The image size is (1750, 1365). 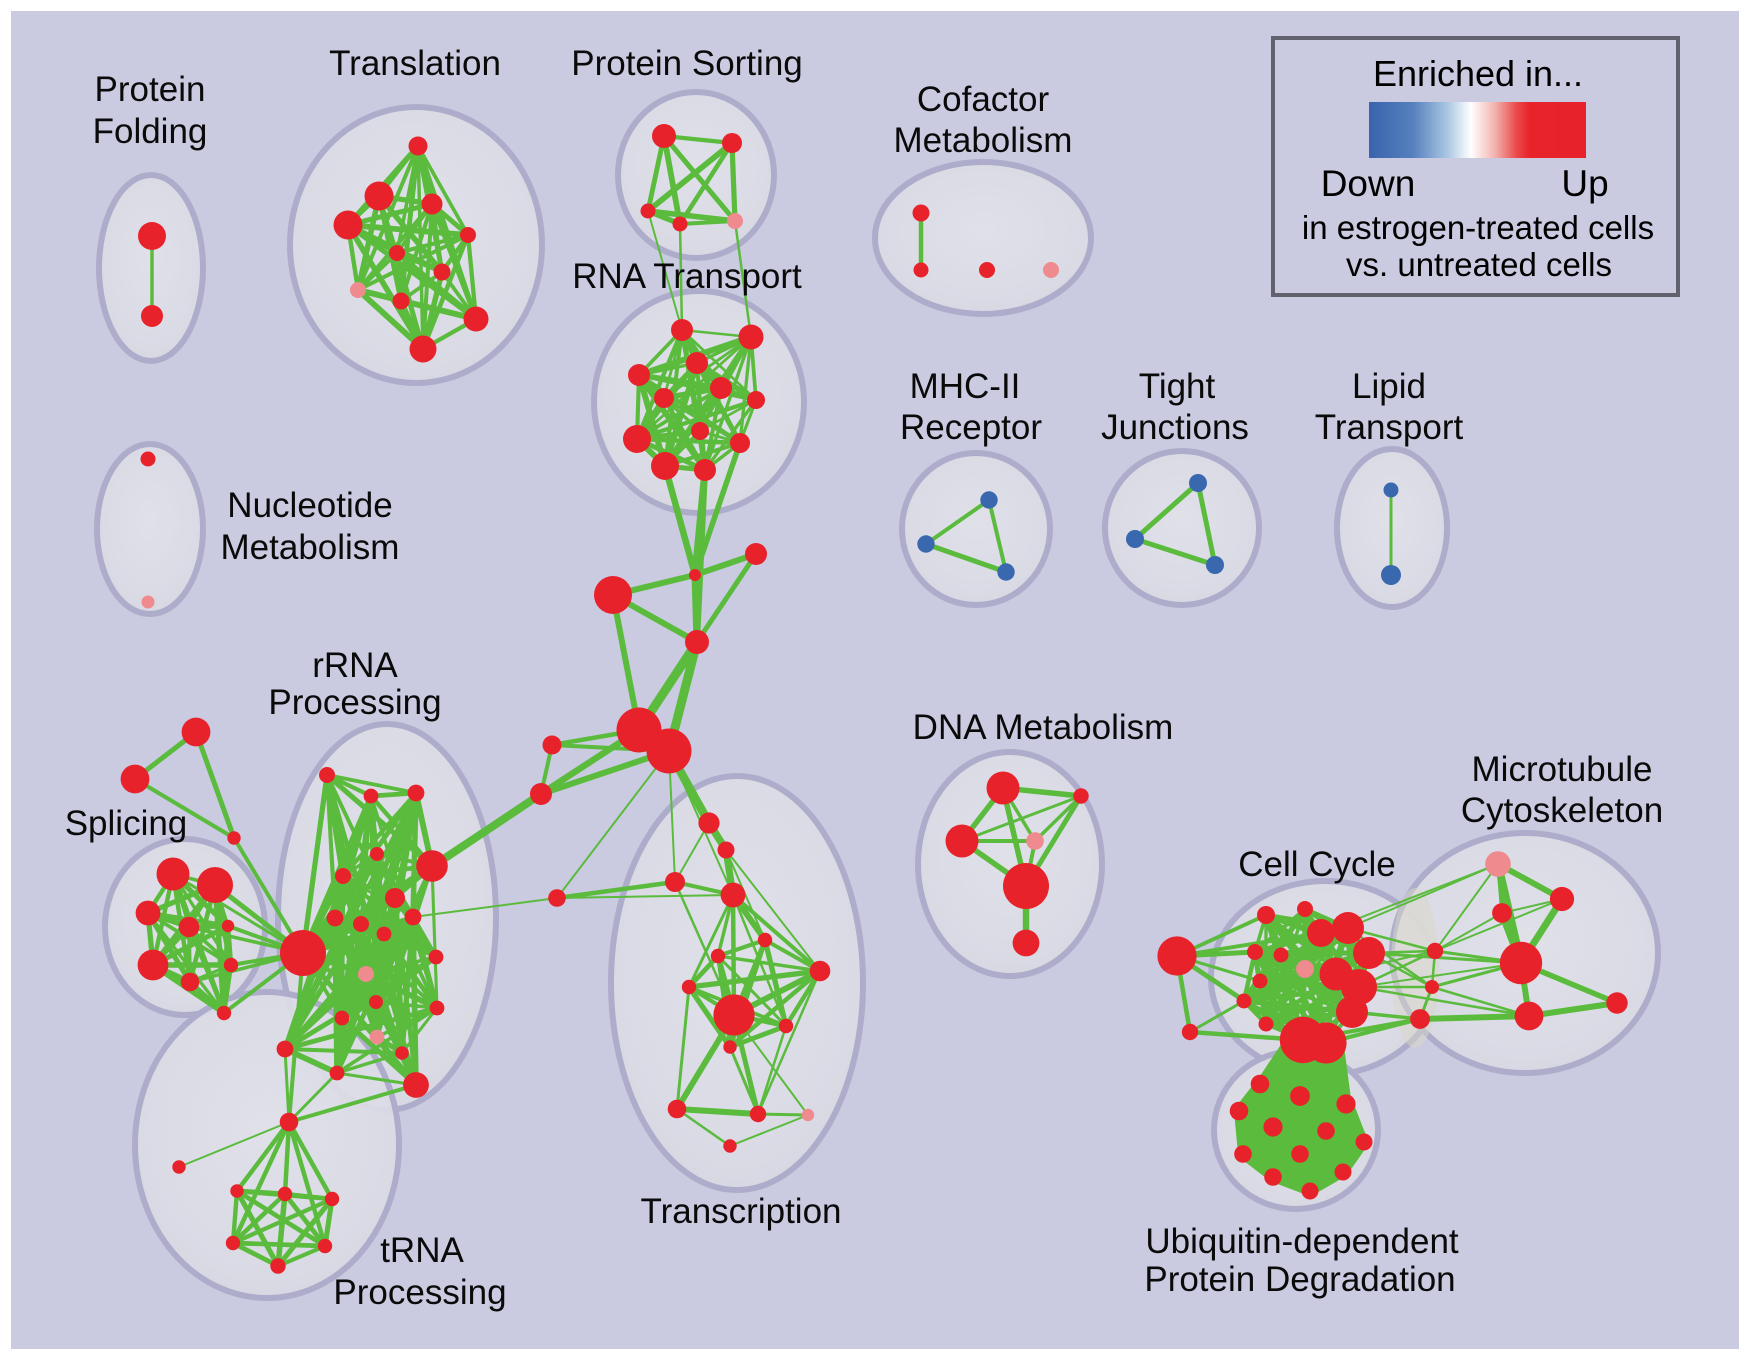 I want to click on svg-text: Transport, so click(x=1389, y=427).